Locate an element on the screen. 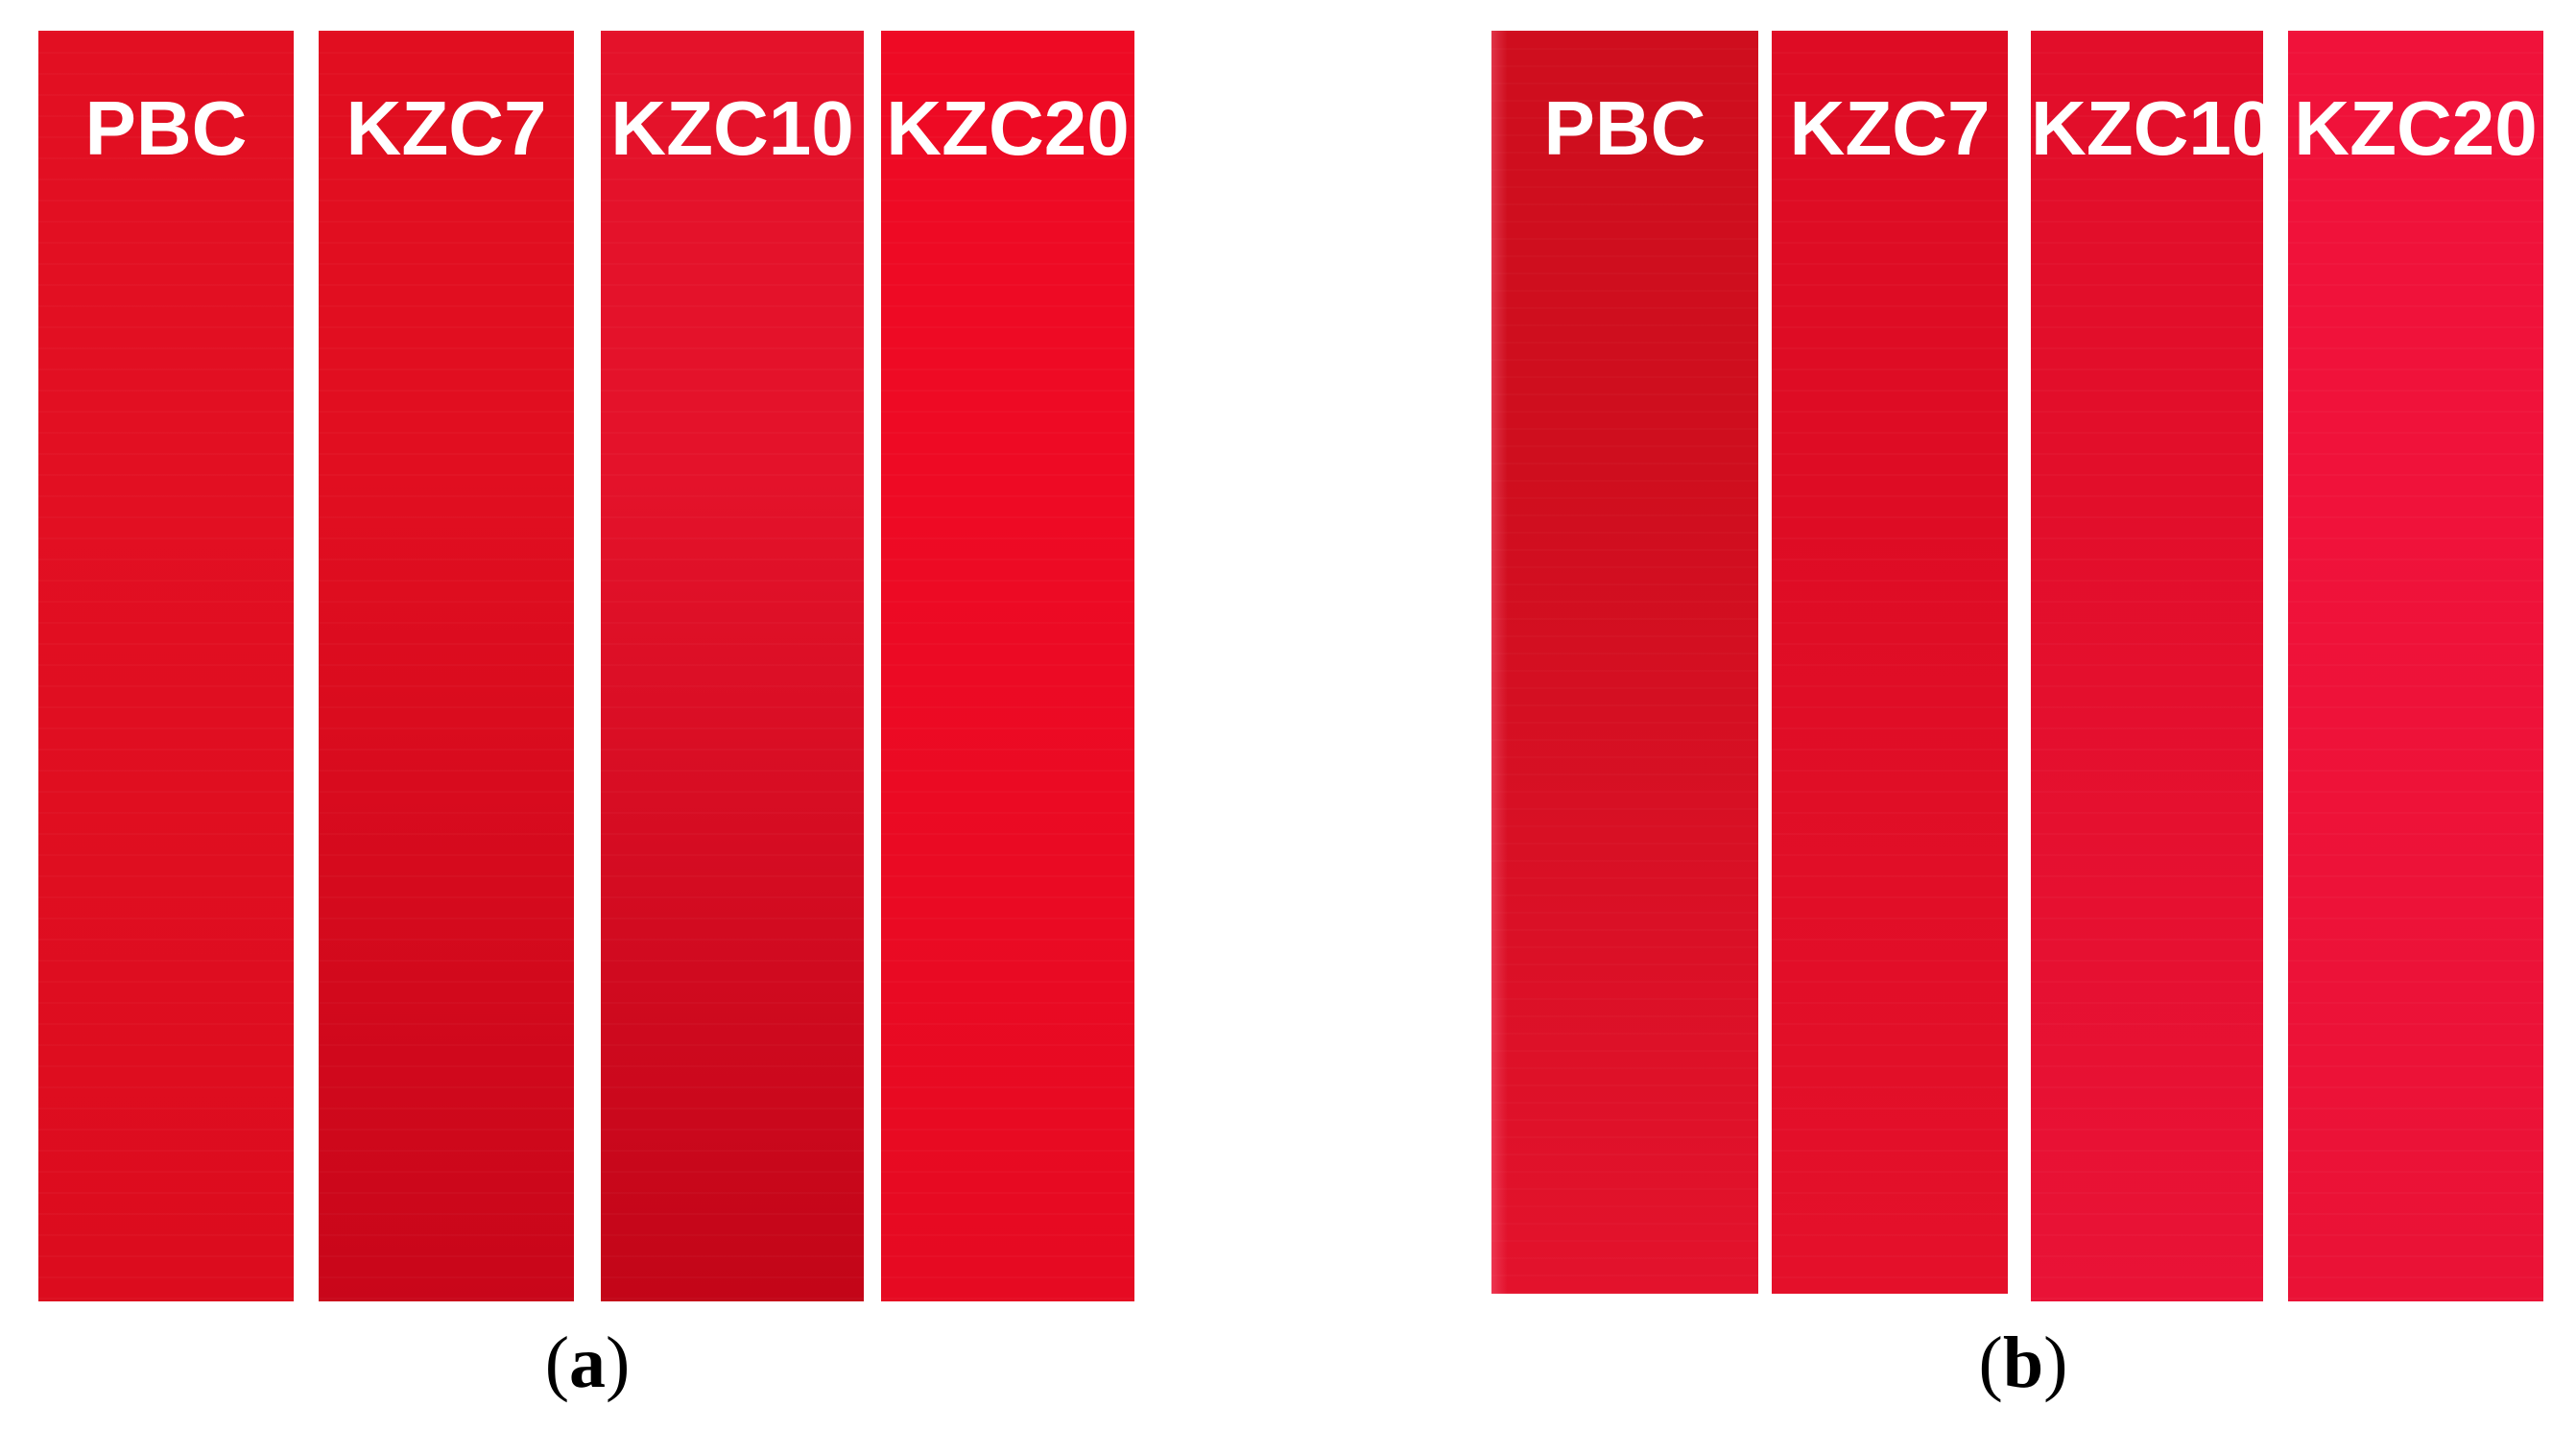  panel-caption-b: (b) is located at coordinates (2023, 1362).